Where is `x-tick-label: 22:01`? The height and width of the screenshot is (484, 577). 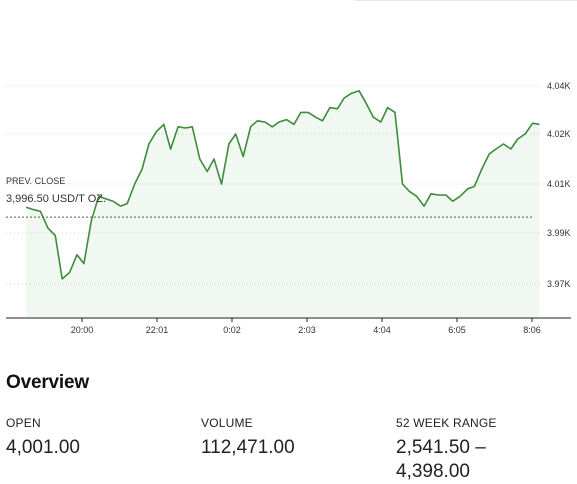 x-tick-label: 22:01 is located at coordinates (157, 330).